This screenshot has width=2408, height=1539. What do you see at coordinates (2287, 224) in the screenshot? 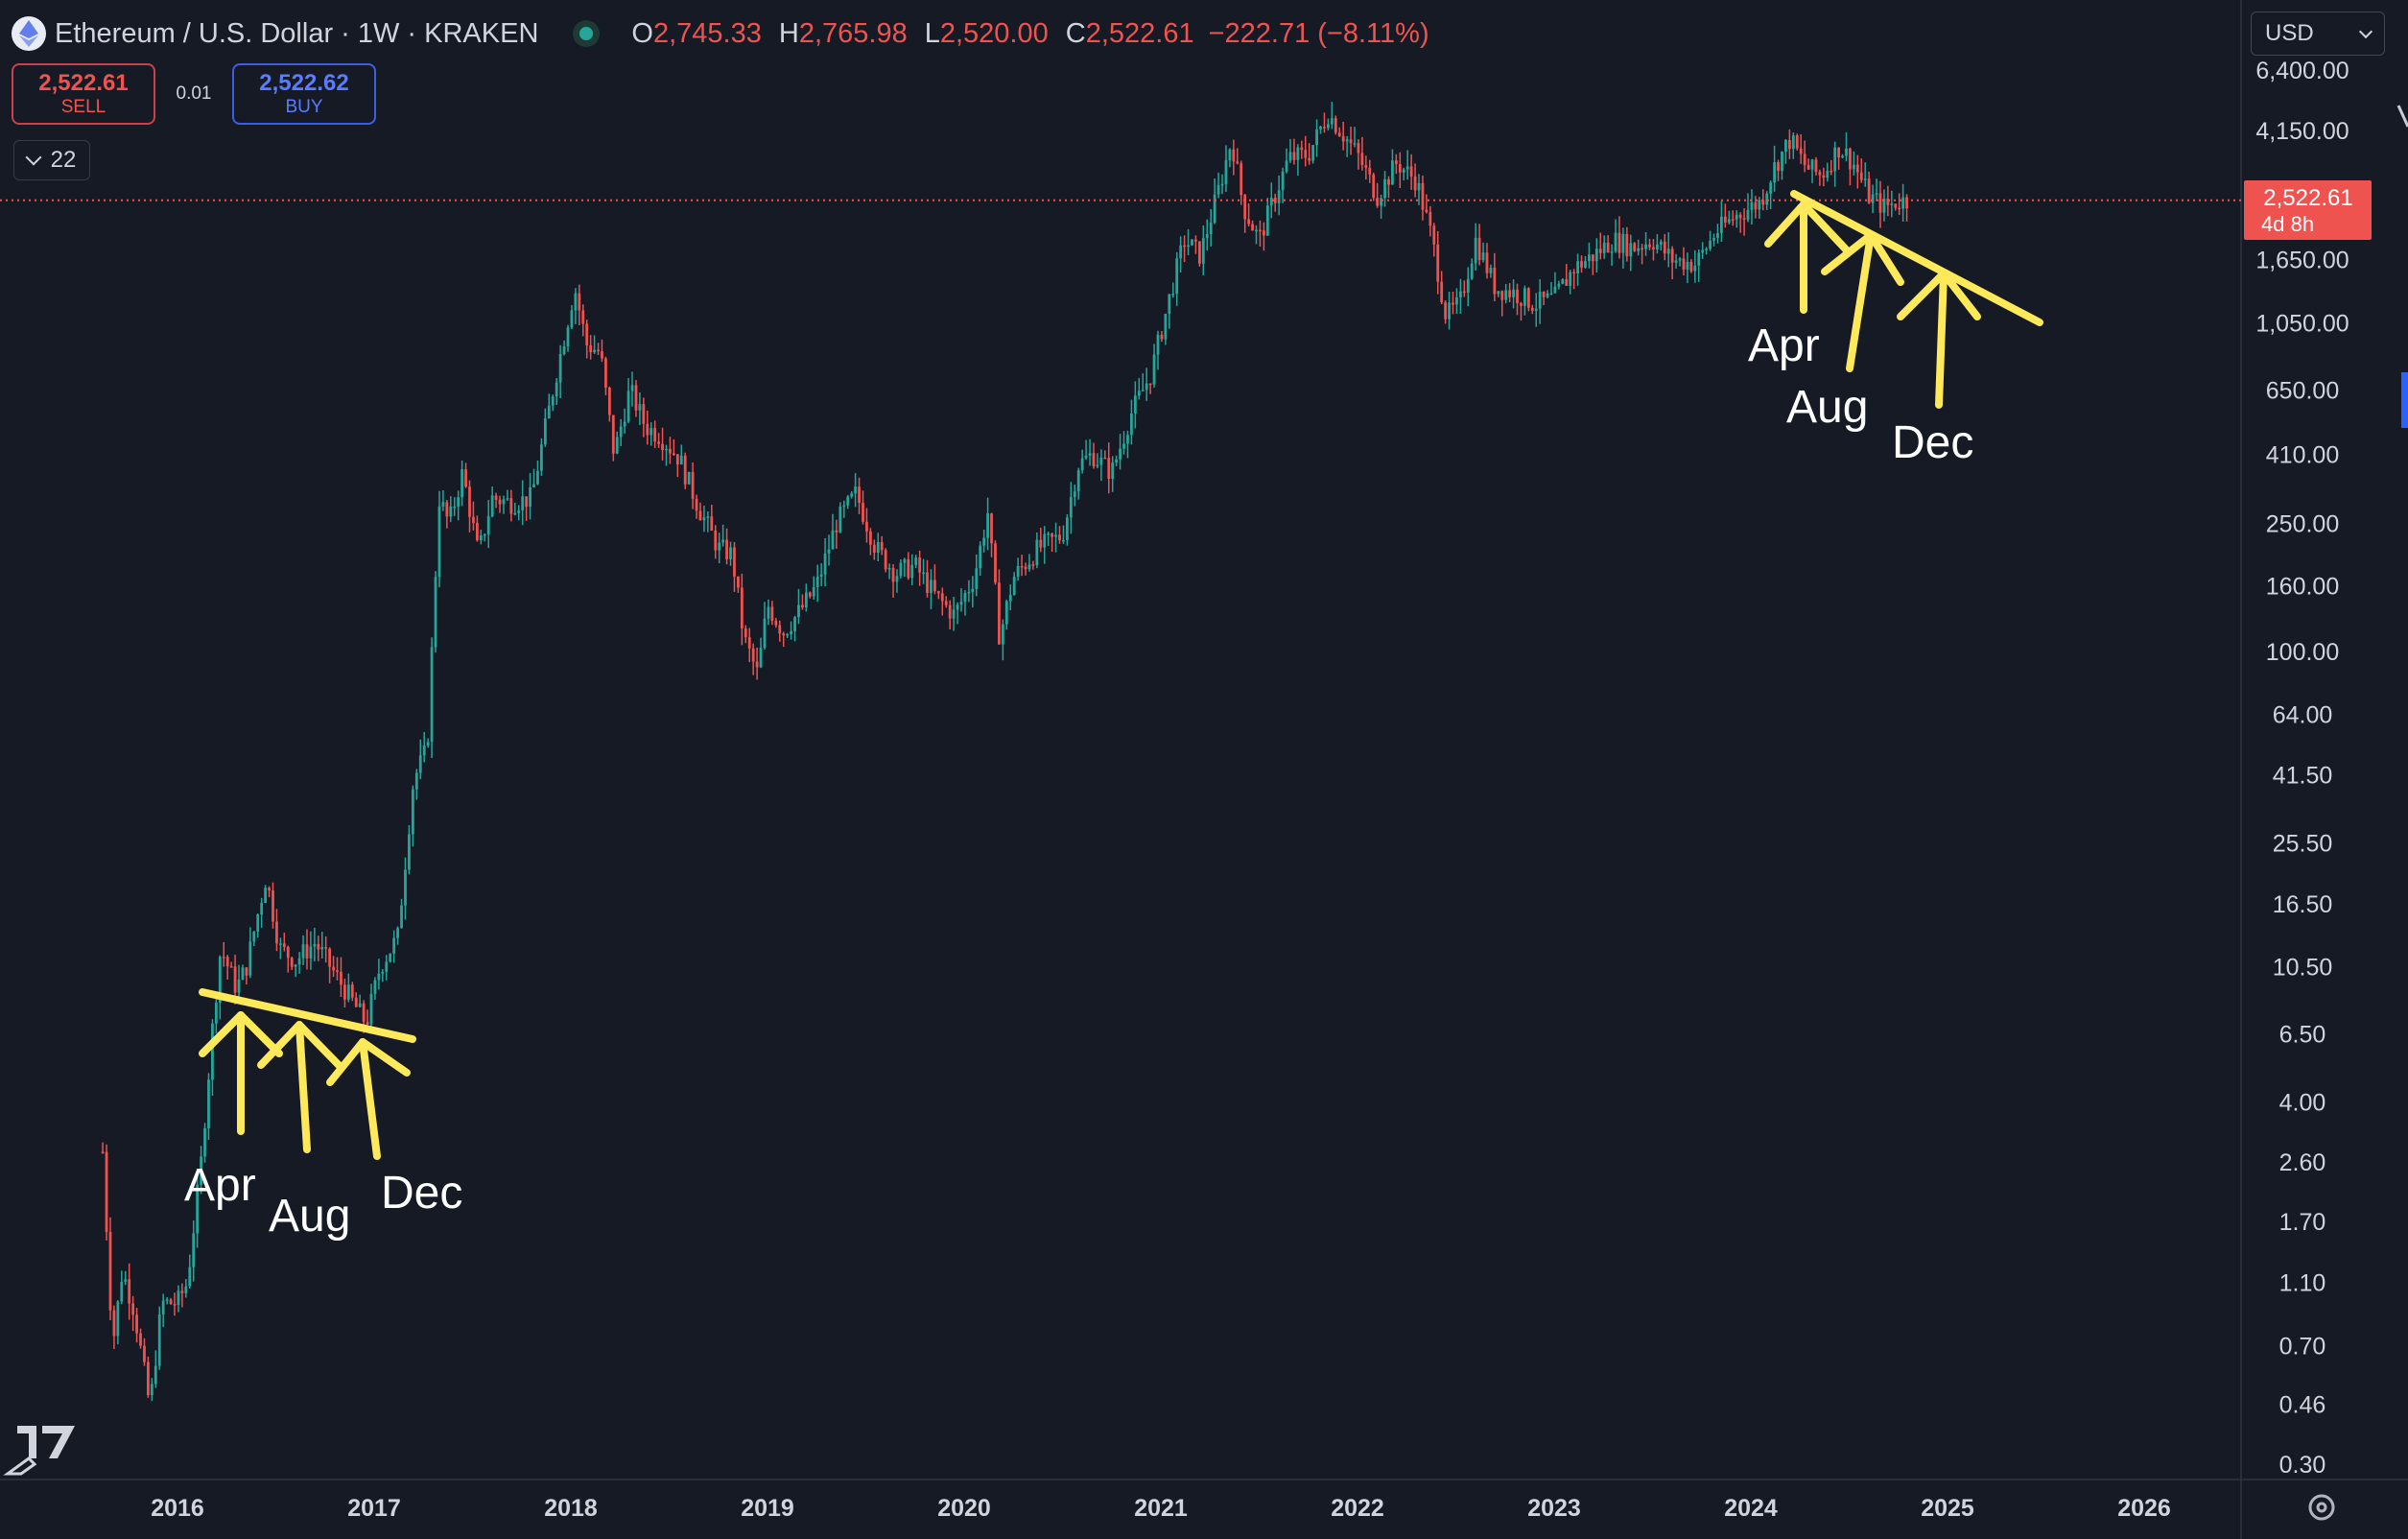
I see `last-price-countdown: 4d 8h` at bounding box center [2287, 224].